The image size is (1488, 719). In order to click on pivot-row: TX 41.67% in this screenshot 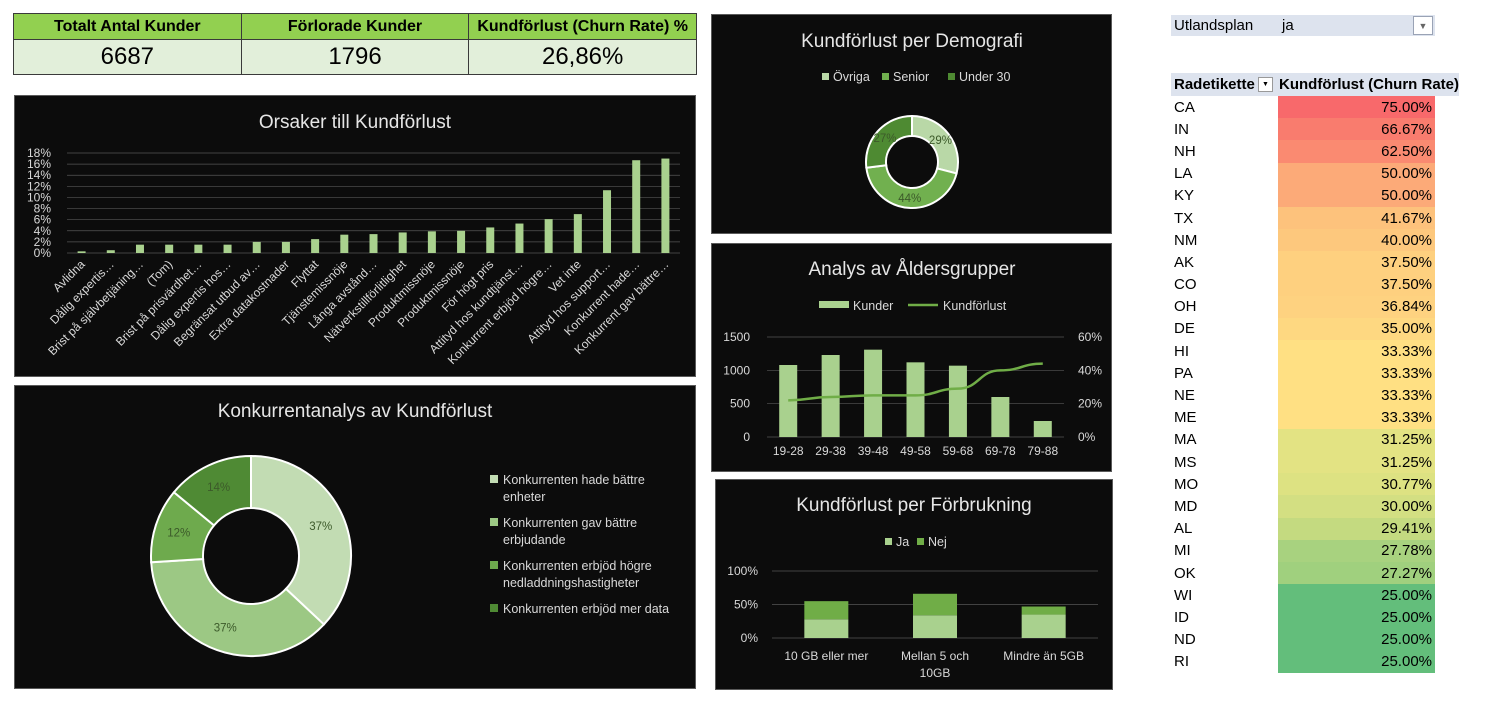, I will do `click(1315, 218)`.